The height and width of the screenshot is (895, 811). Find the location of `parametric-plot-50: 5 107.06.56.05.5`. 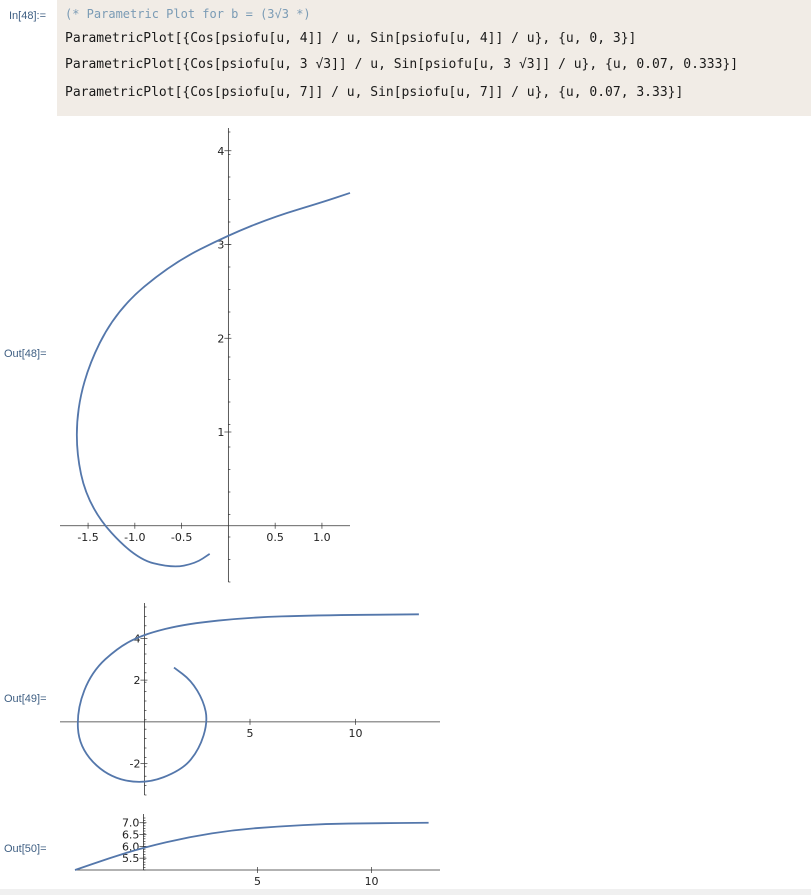

parametric-plot-50: 5 107.06.56.05.5 is located at coordinates (257, 851).